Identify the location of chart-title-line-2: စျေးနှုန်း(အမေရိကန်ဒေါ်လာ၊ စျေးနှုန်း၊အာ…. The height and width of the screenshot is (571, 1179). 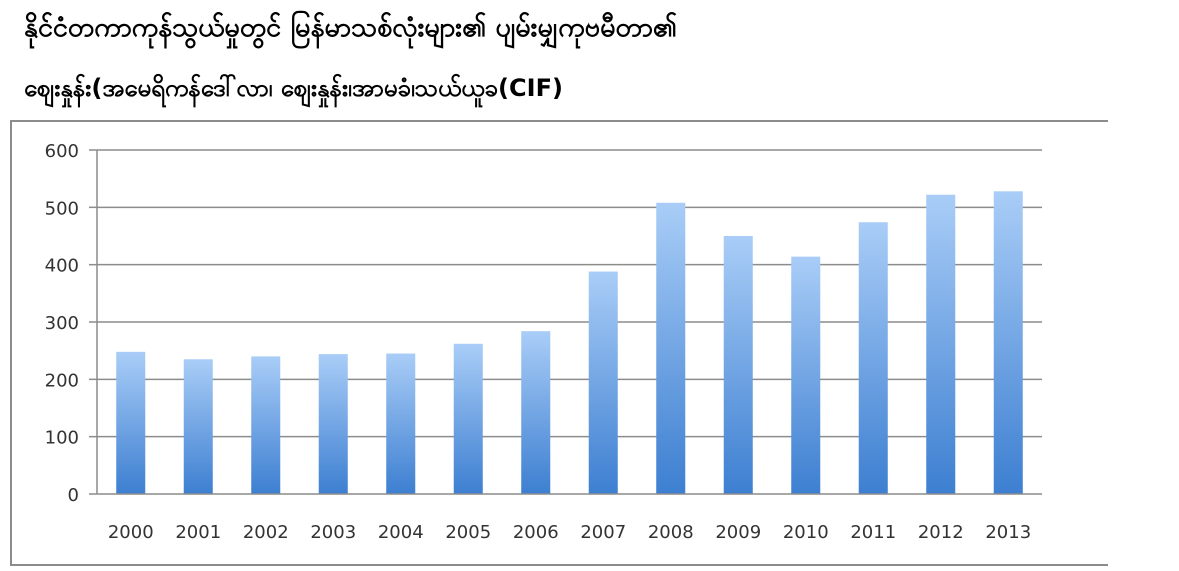
(293, 88).